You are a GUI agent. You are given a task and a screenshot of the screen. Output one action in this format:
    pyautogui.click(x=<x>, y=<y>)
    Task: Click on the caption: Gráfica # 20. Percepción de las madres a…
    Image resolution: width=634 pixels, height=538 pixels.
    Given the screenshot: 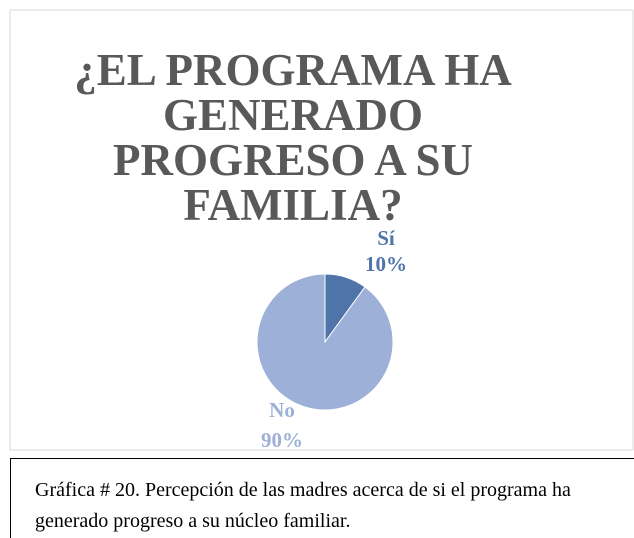 What is the action you would take?
    pyautogui.click(x=322, y=498)
    